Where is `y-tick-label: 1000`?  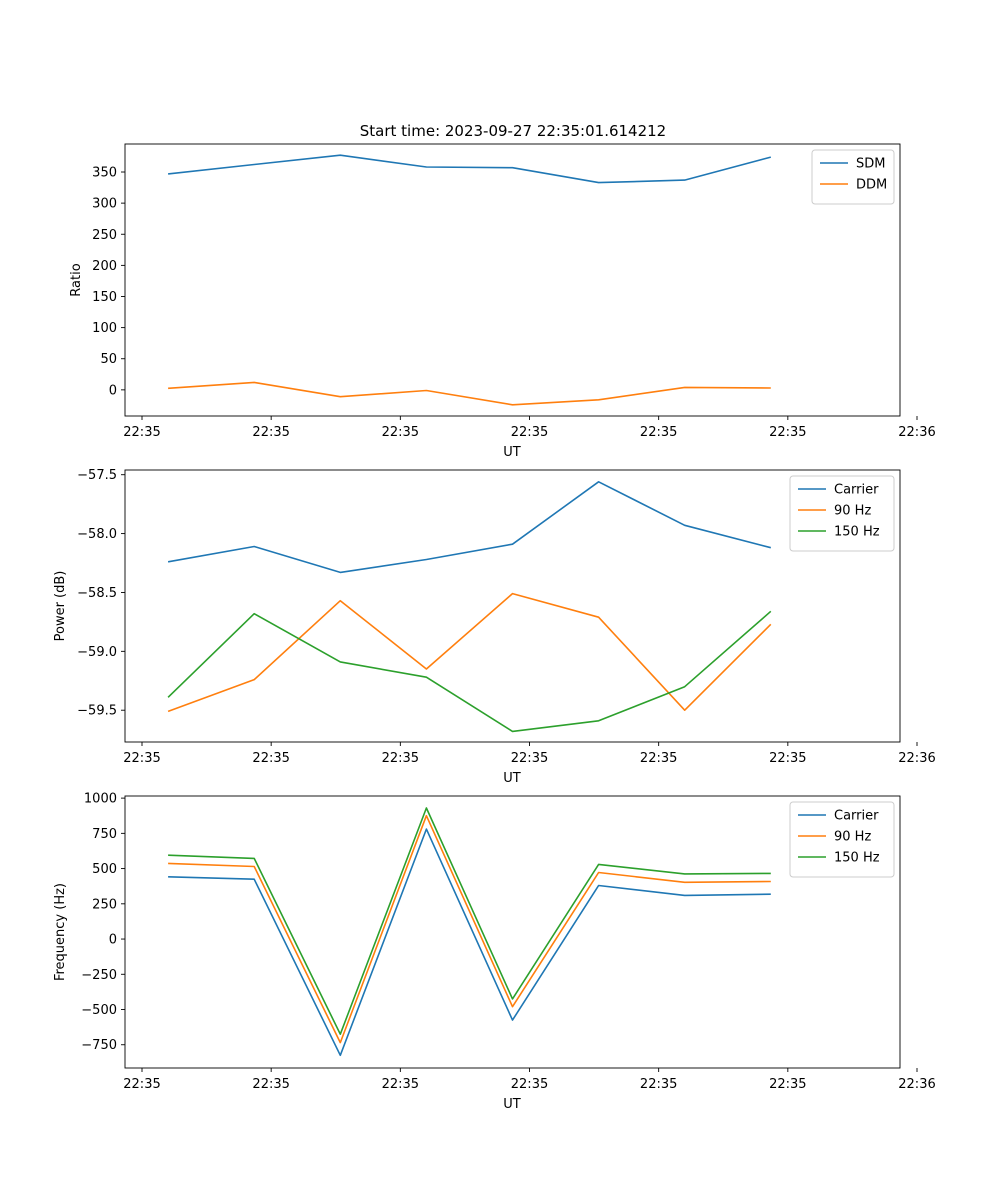
y-tick-label: 1000 is located at coordinates (100, 799).